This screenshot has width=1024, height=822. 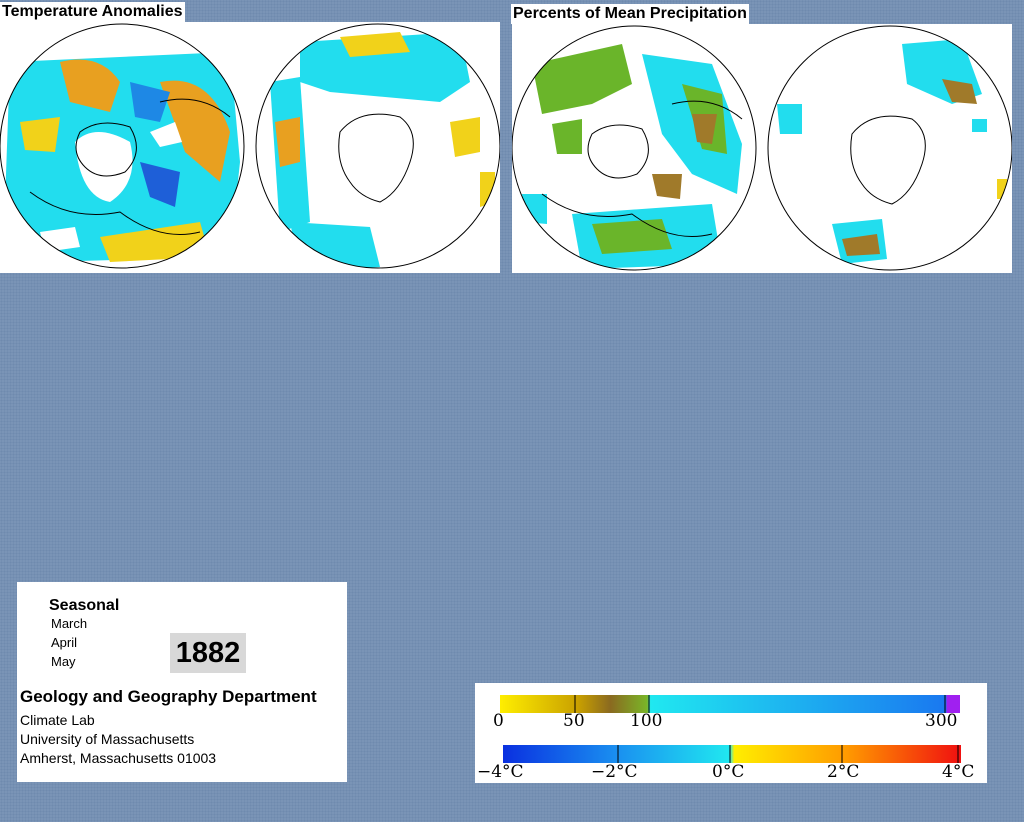 I want to click on precip-tick-label: 100, so click(x=646, y=721).